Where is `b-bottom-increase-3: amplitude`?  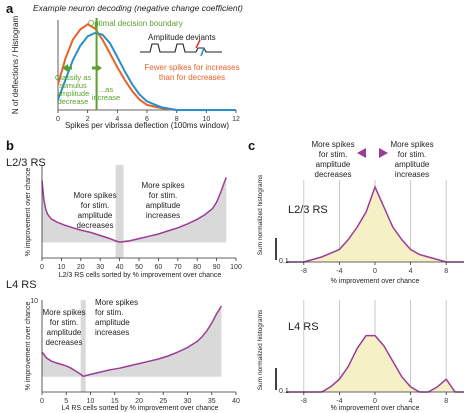 b-bottom-increase-3: amplitude is located at coordinates (112, 322).